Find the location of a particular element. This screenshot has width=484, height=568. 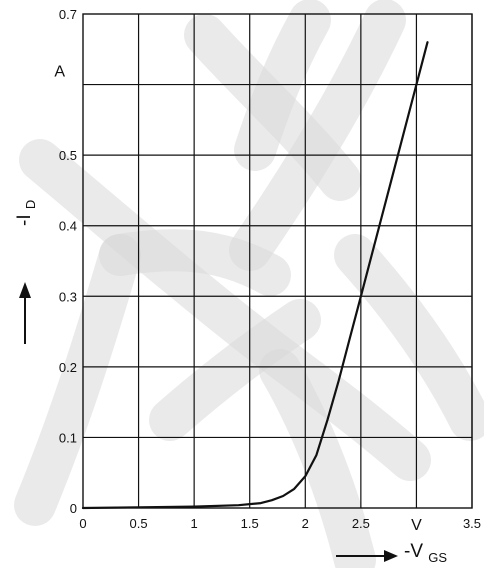

x-tick-label: 3.5 is located at coordinates (472, 523).